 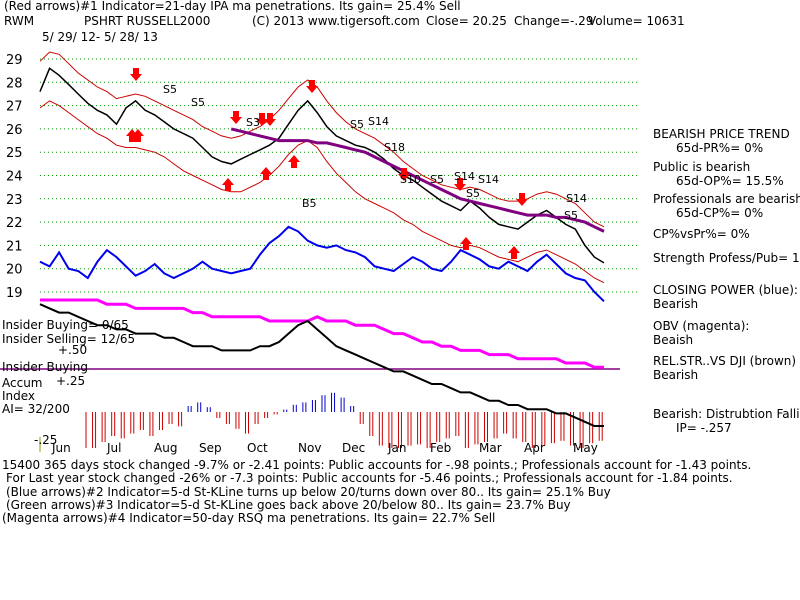 I want to click on x-tick-label: May, so click(x=585, y=448).